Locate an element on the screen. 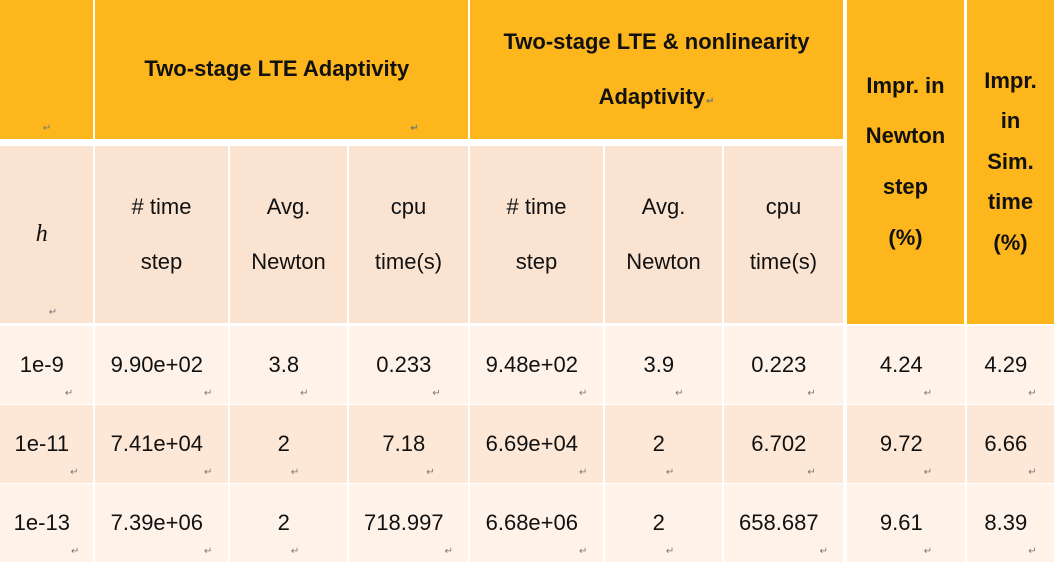 The image size is (1054, 564). cell-value: 6.68e+06 is located at coordinates (531, 522).